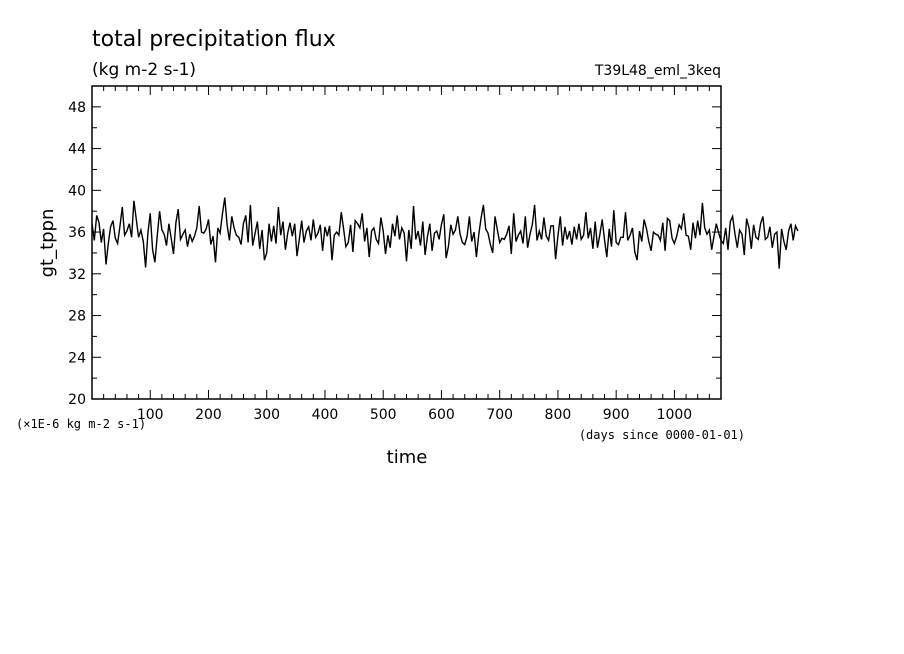 The image size is (904, 654). Describe the element at coordinates (77, 317) in the screenshot. I see `y-tick-label: 28` at that location.